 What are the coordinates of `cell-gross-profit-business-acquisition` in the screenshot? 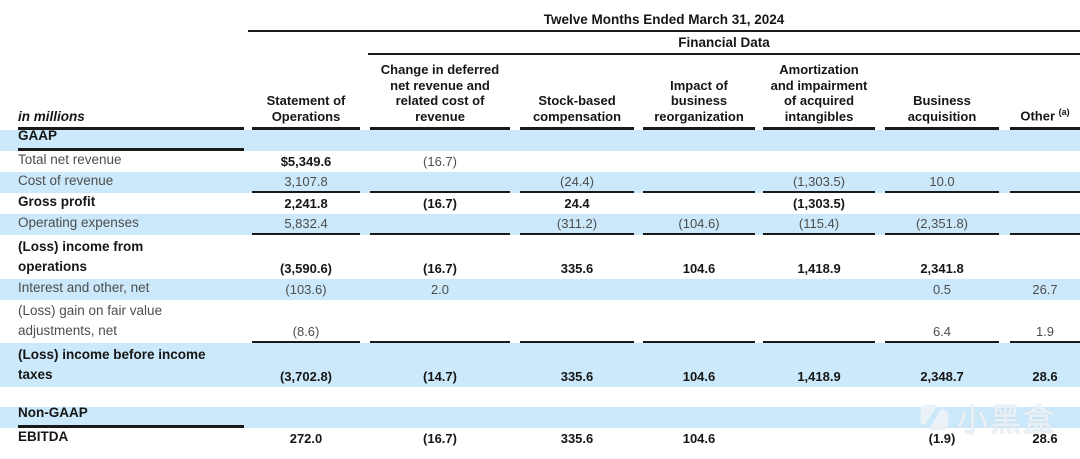 It's located at (942, 212).